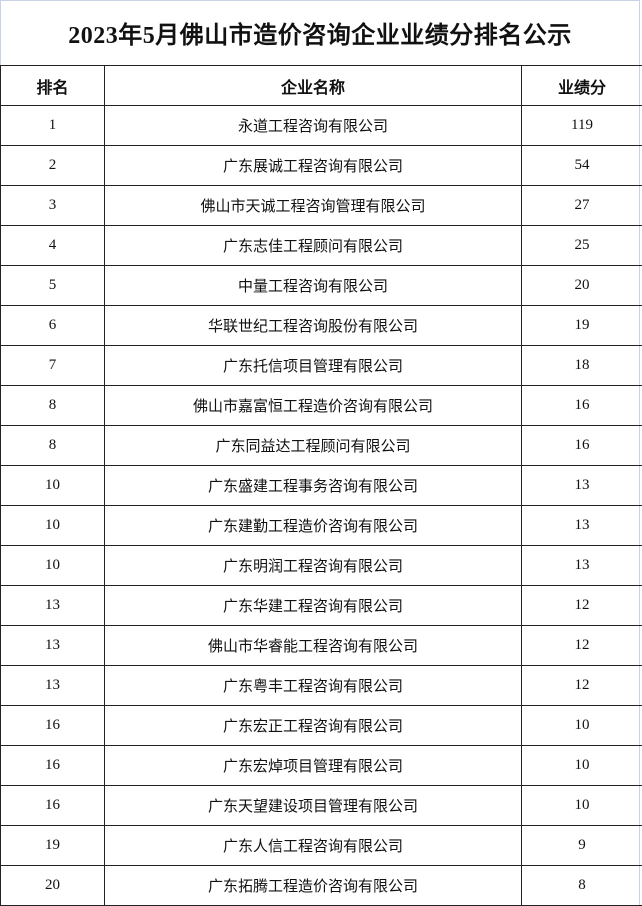 The image size is (642, 906). I want to click on score-cell: 18, so click(582, 366).